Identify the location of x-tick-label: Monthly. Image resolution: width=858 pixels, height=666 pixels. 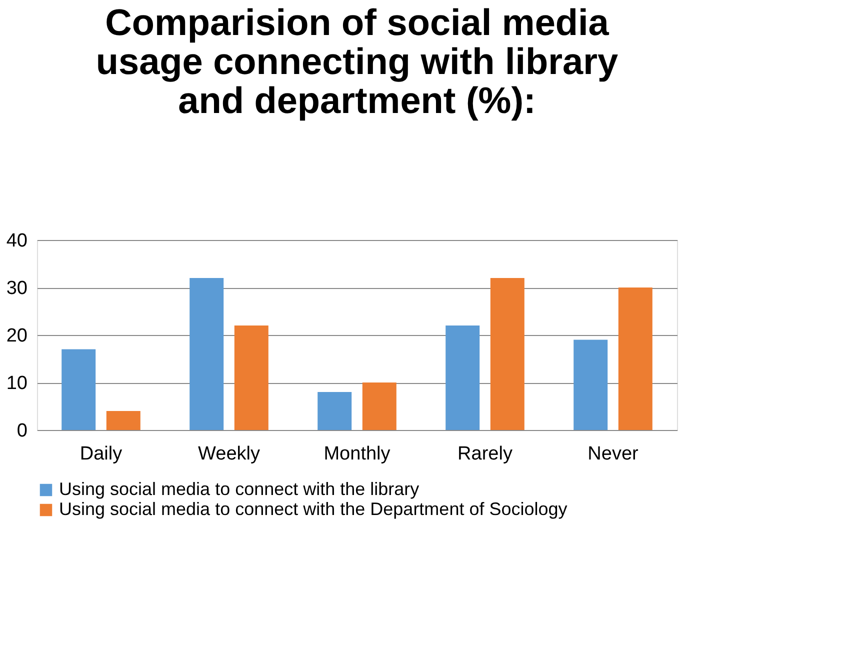
(357, 454).